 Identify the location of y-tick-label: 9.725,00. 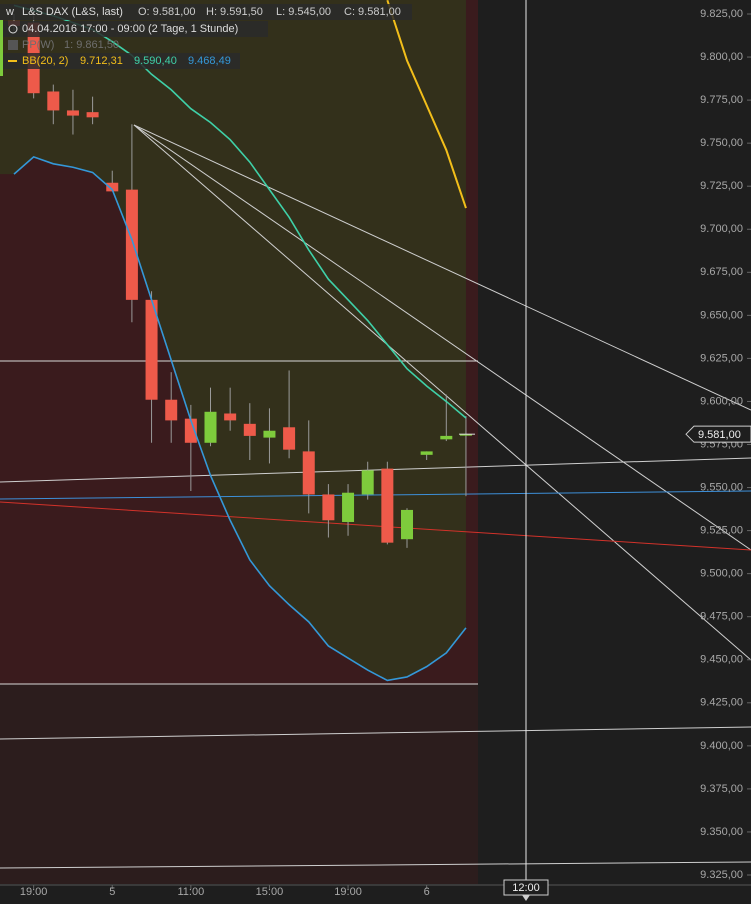
(721, 186).